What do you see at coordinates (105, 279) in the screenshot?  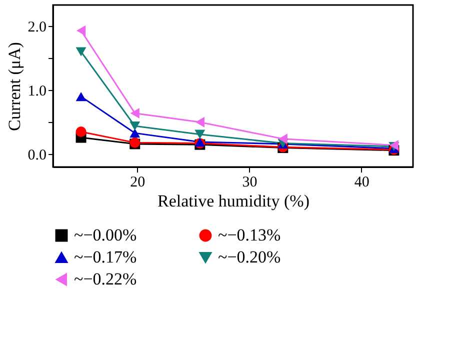 I see `legend-label: ~−0.22%` at bounding box center [105, 279].